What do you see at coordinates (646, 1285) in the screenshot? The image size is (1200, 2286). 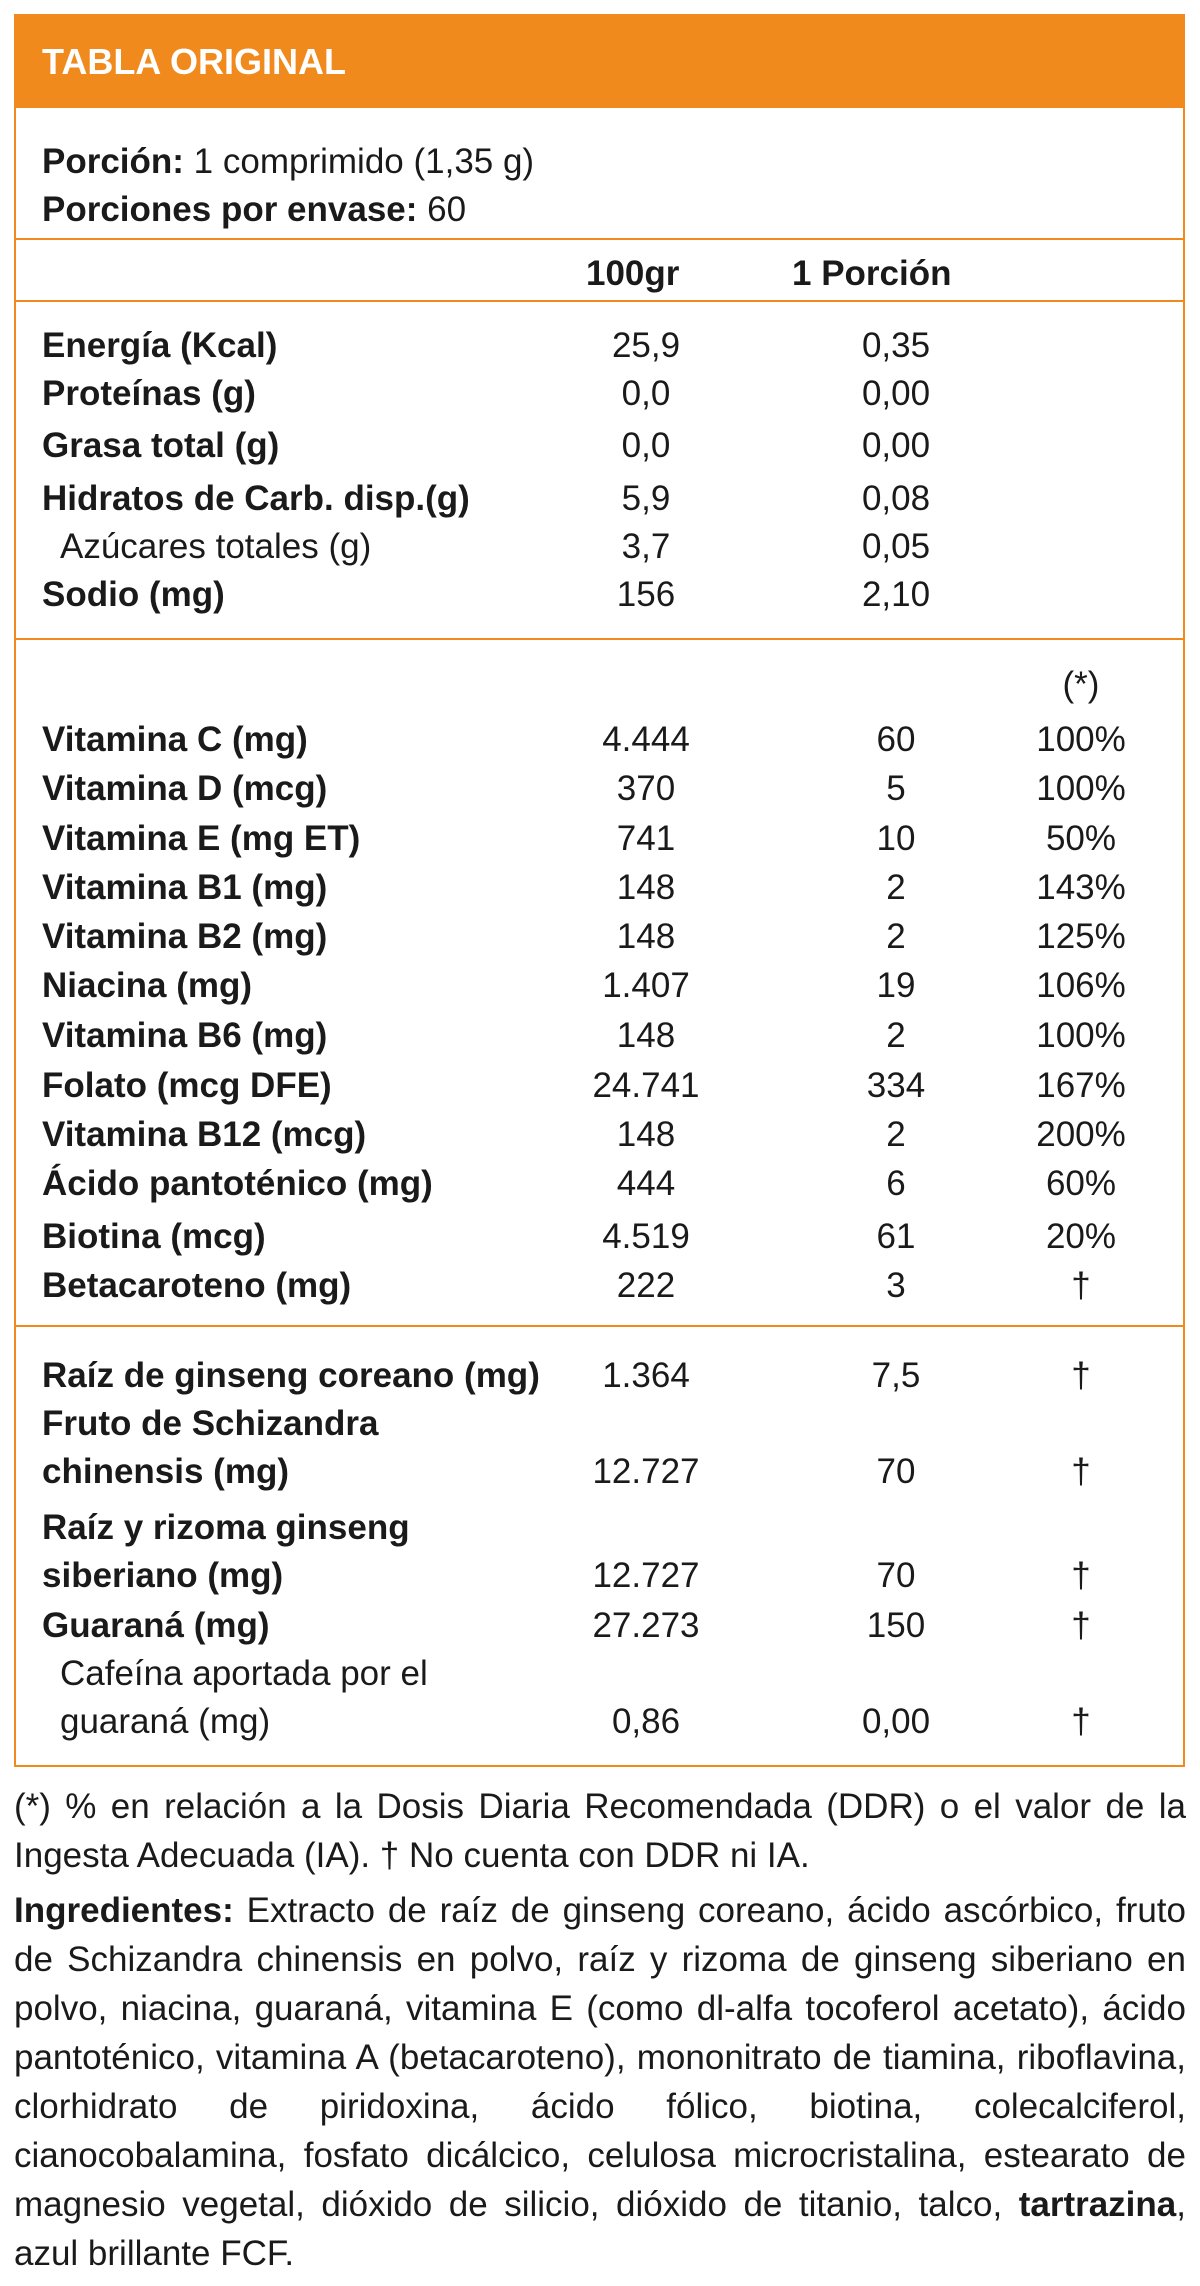 I see `vitamin-value-100g: 222` at bounding box center [646, 1285].